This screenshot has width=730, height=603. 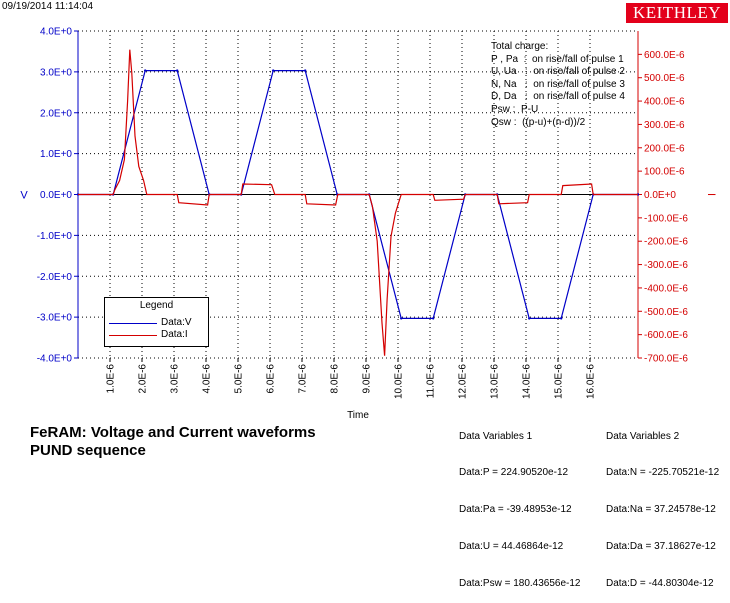 I want to click on dv2-row: Data:D = -44.80304e-12, so click(x=660, y=584).